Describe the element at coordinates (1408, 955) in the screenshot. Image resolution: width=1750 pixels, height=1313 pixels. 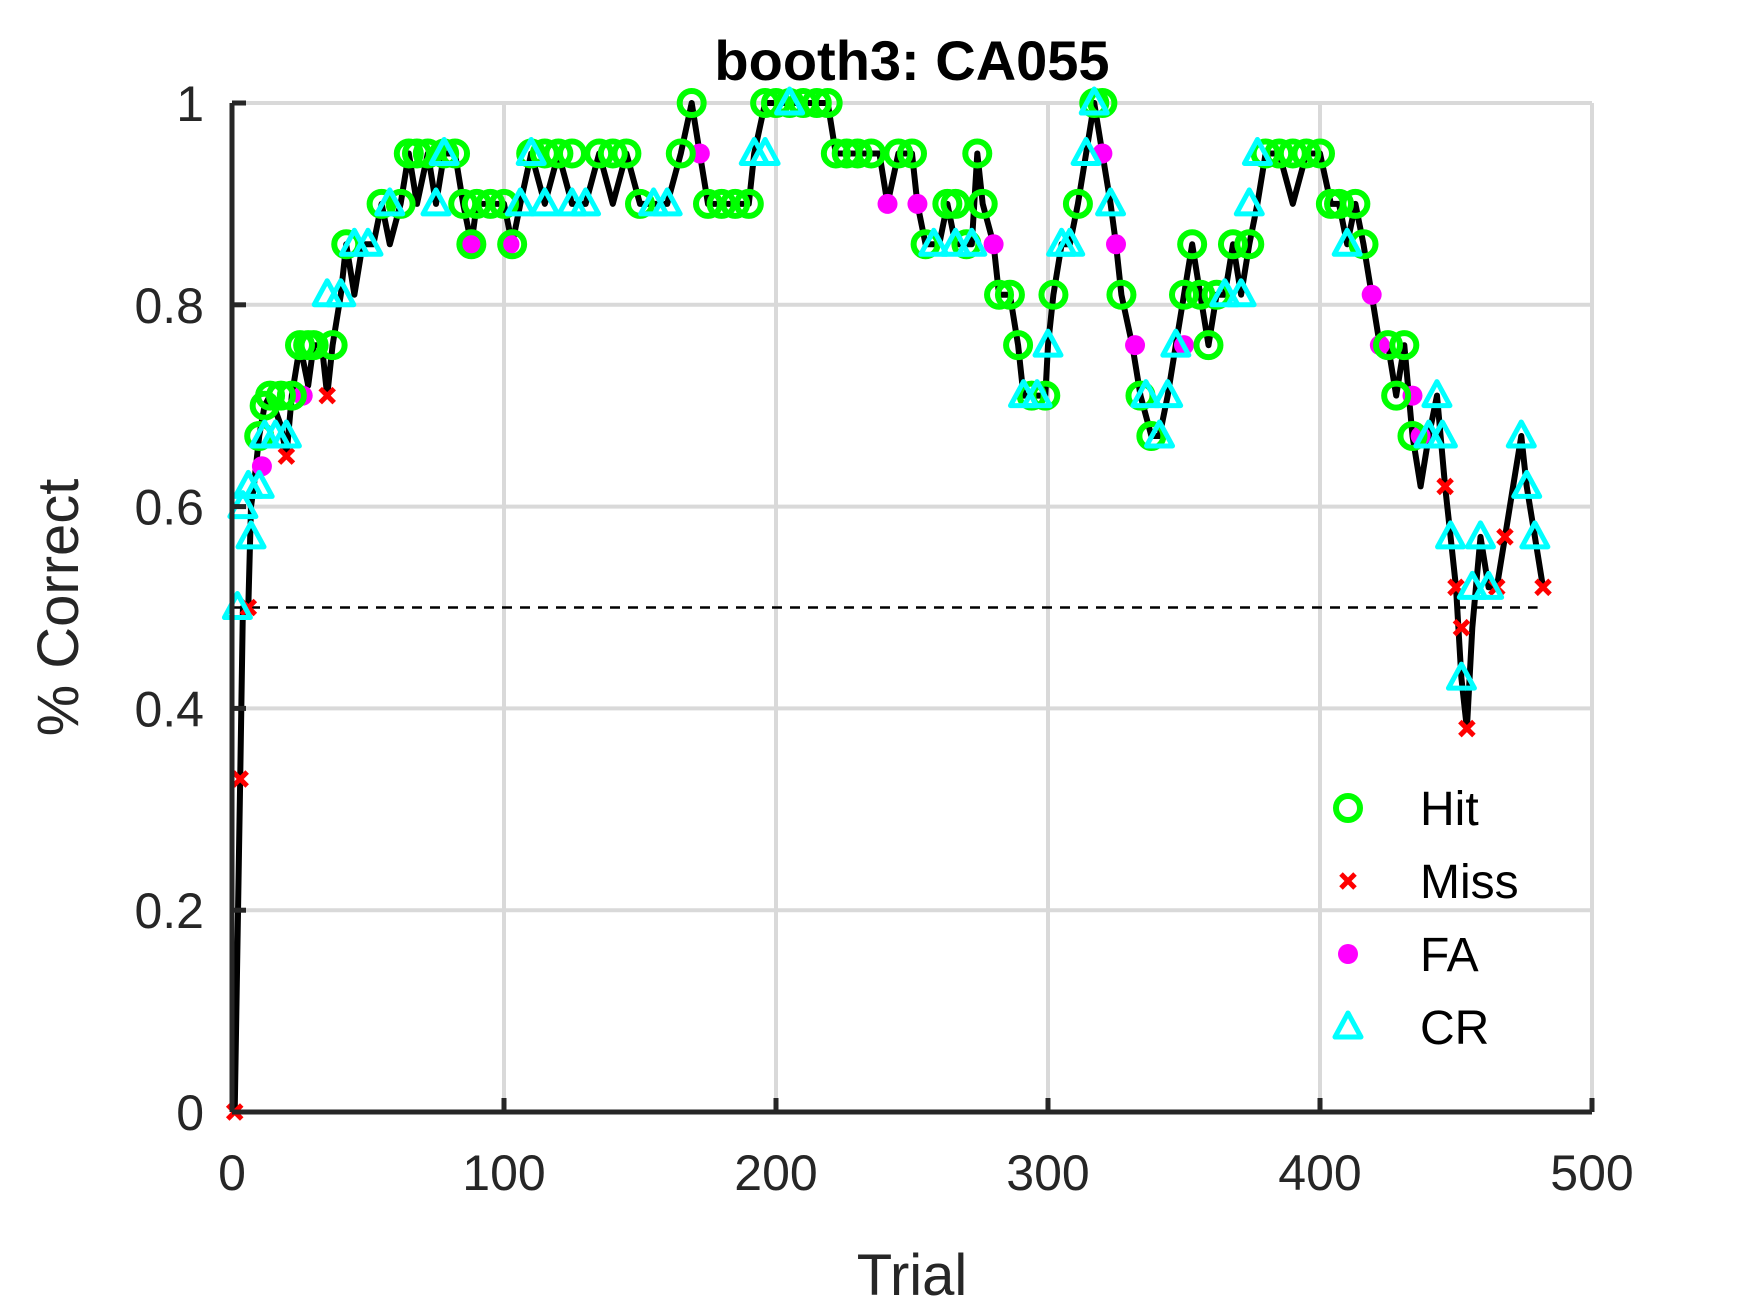
I see `legend-item-fa: FA` at that location.